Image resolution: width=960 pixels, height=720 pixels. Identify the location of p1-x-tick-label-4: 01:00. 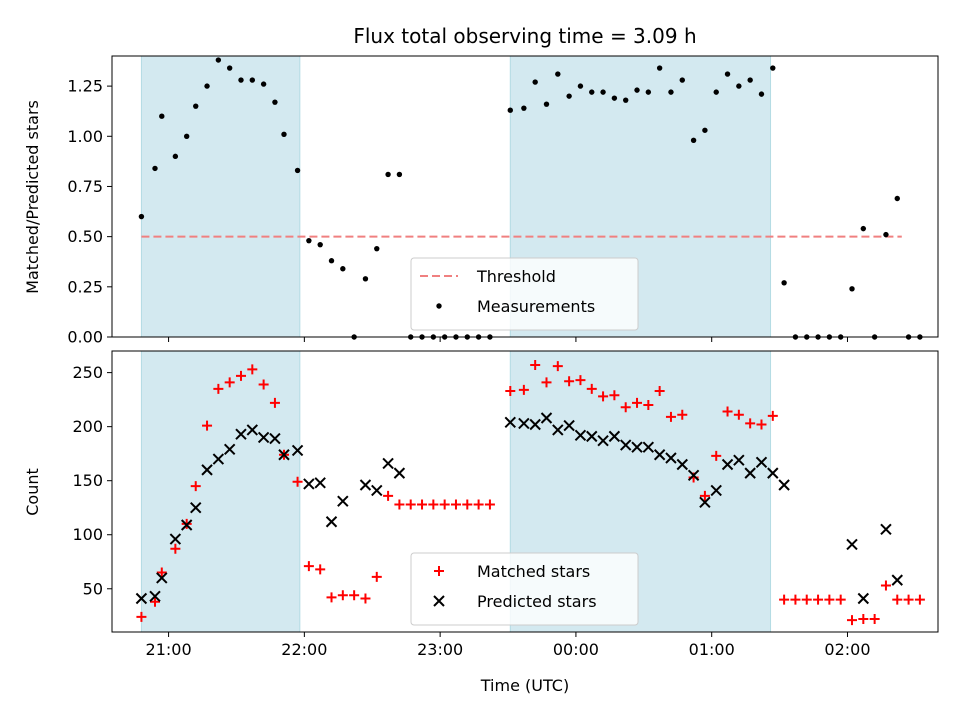
(712, 649).